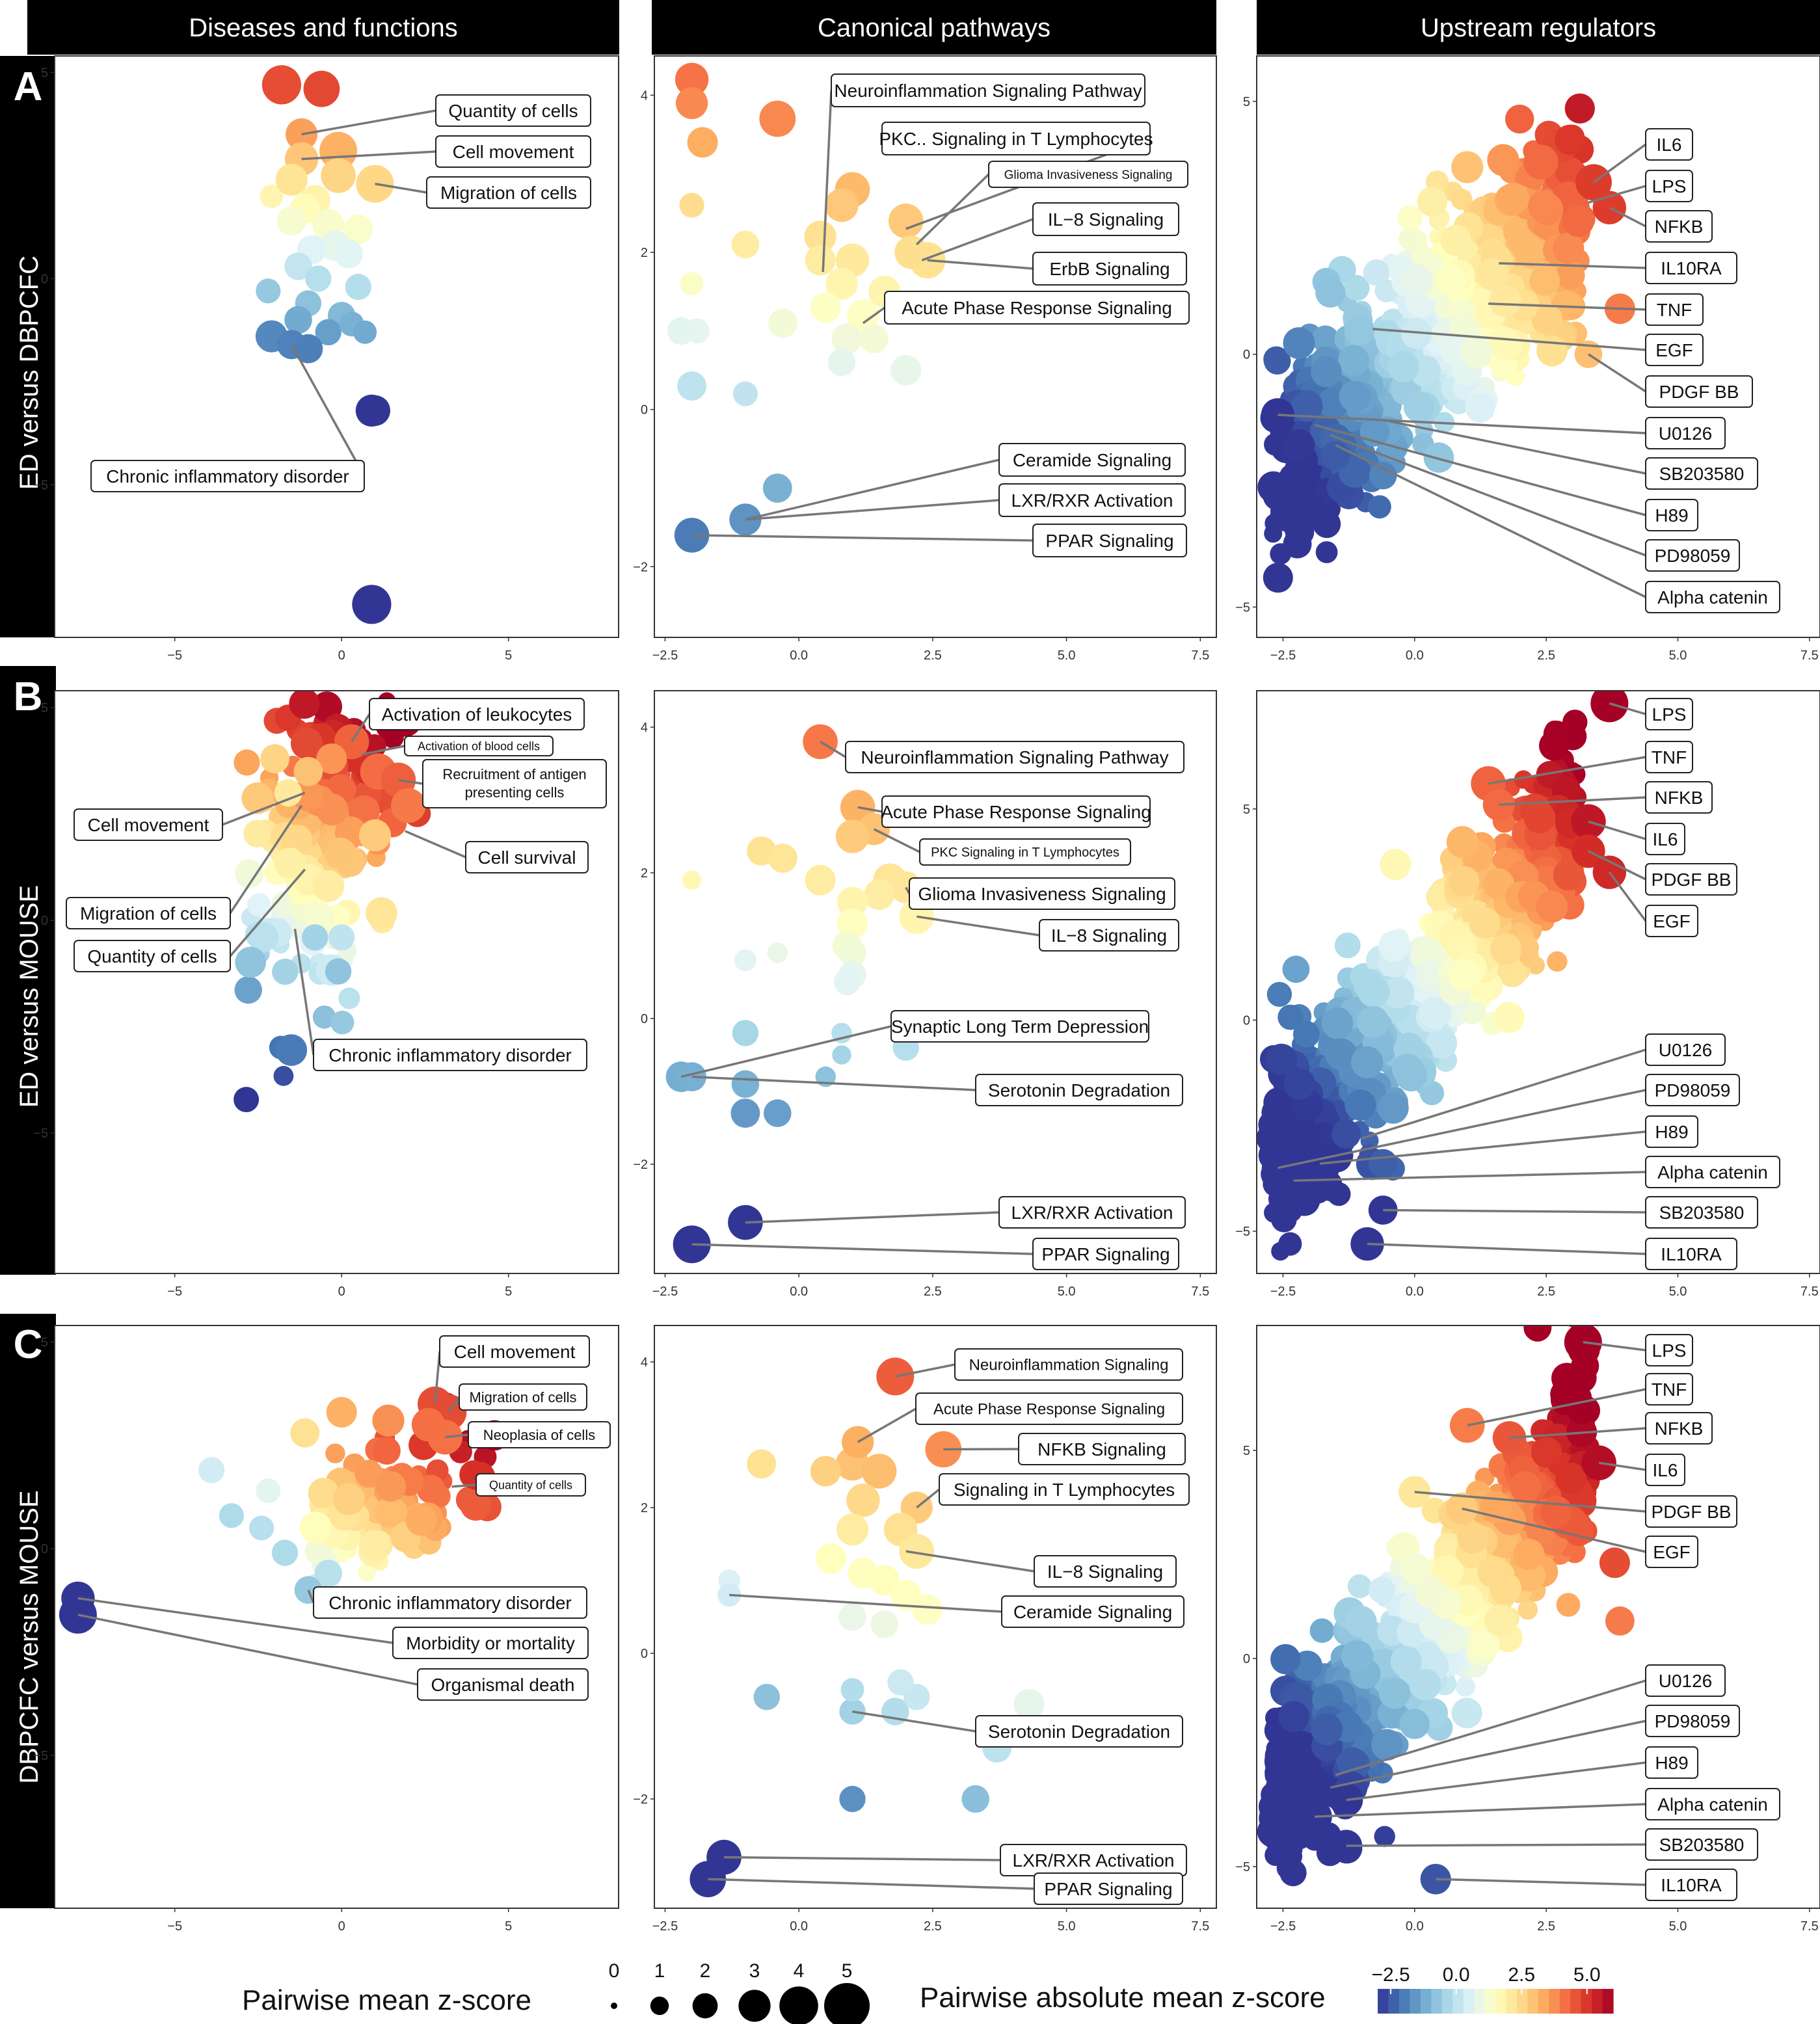  Describe the element at coordinates (1692, 880) in the screenshot. I see `point-label: PDGF BB` at that location.